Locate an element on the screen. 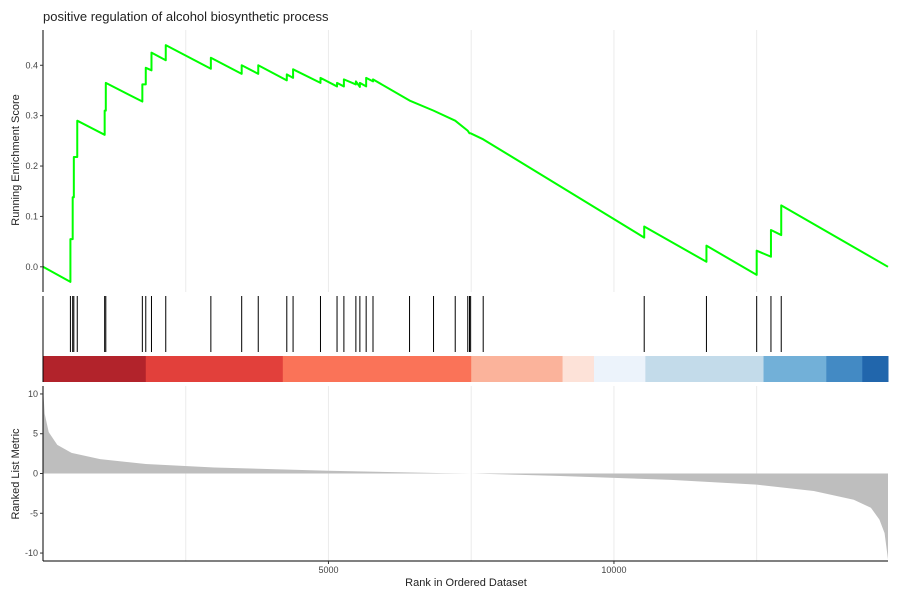 The height and width of the screenshot is (600, 900). es-y-tick-label: 0.4 is located at coordinates (31, 65).